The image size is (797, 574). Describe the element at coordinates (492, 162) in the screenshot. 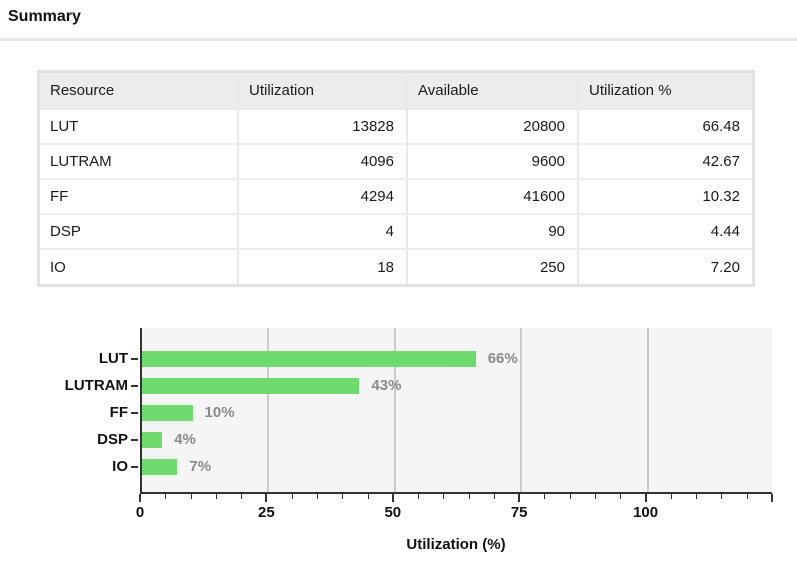

I see `cell-value: 9600` at that location.